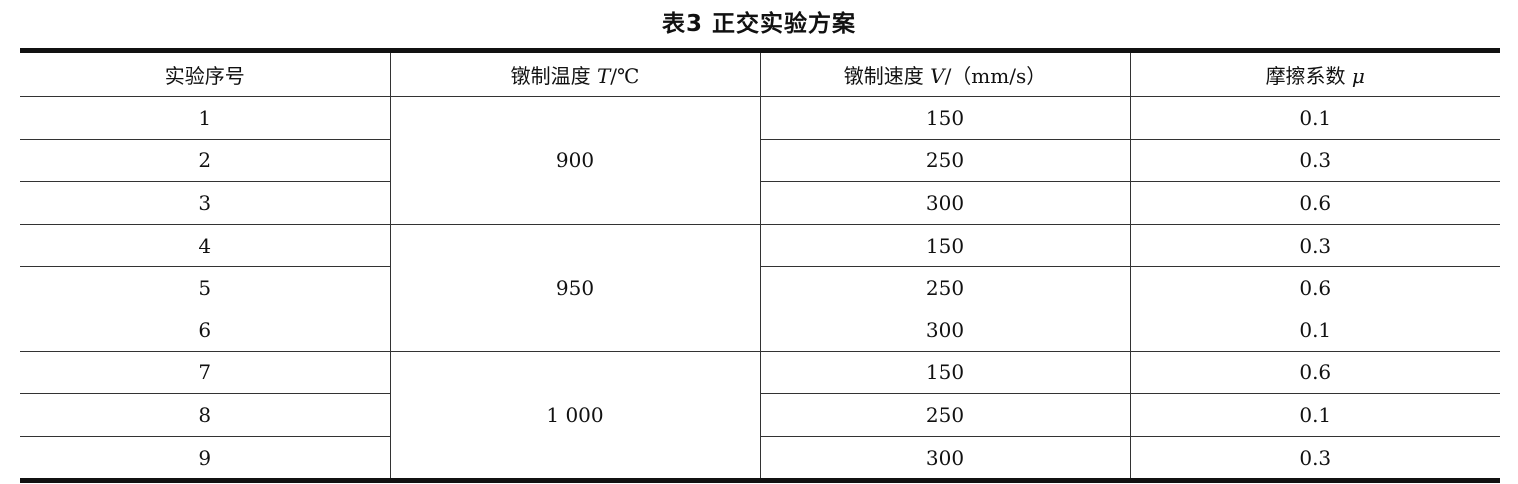 Image resolution: width=1518 pixels, height=484 pixels. What do you see at coordinates (205, 246) in the screenshot?
I see `cell-id: 4` at bounding box center [205, 246].